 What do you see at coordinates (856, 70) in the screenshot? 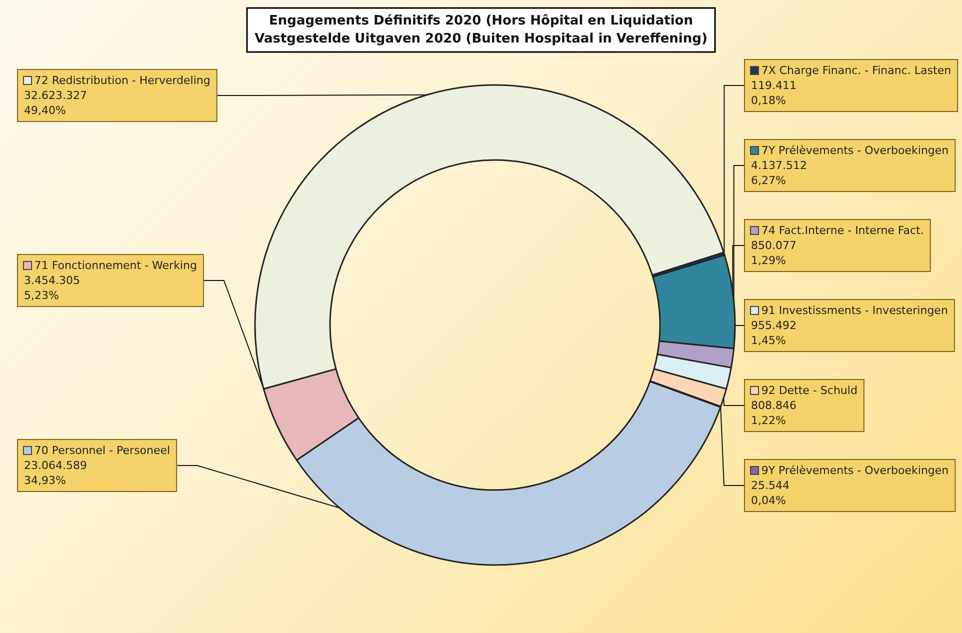
I see `legend-label: 7X Charge Financ. - Financ. Lasten` at bounding box center [856, 70].